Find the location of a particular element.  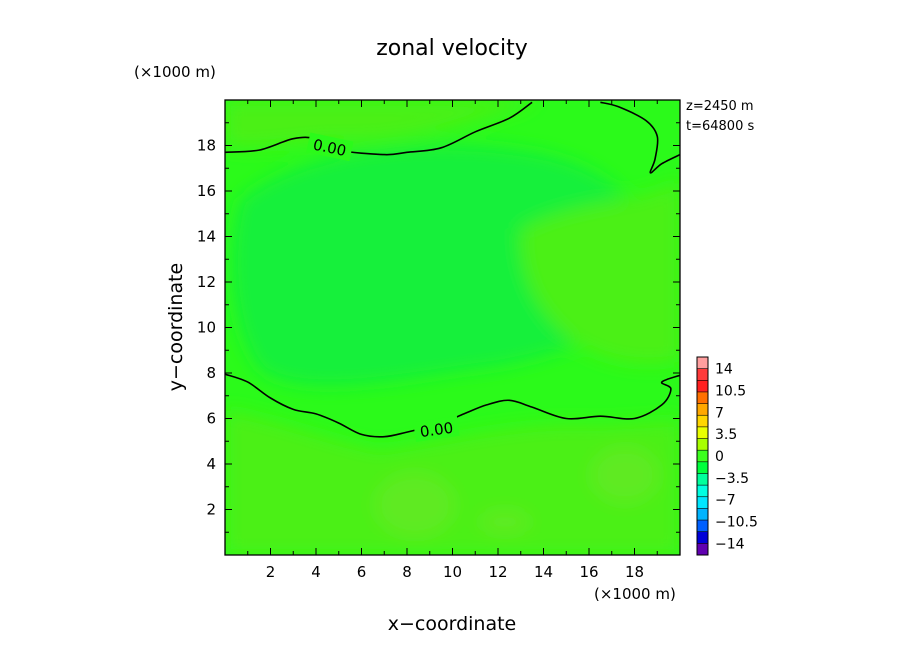

colorbar: 14 10.5 7 3.5 0 −3.5 −7 −10.5 −14 is located at coordinates (727, 456).